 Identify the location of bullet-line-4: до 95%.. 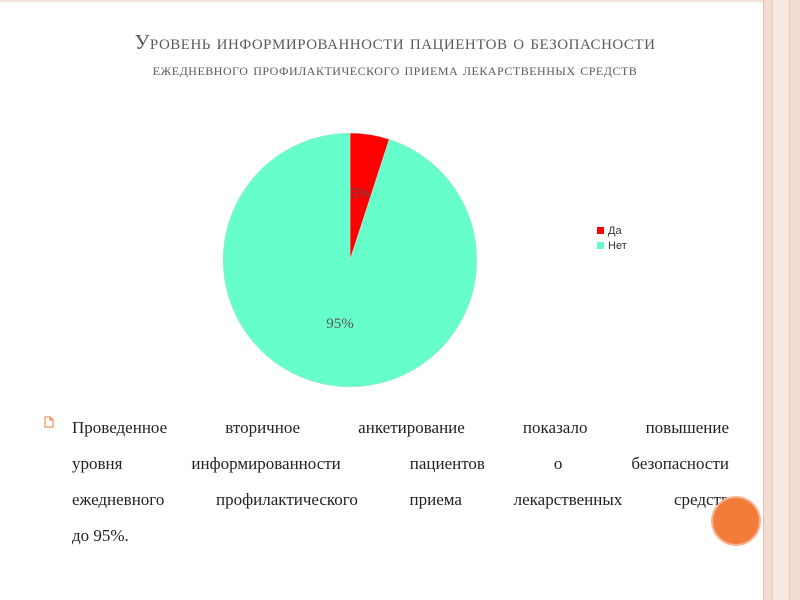
(100, 535).